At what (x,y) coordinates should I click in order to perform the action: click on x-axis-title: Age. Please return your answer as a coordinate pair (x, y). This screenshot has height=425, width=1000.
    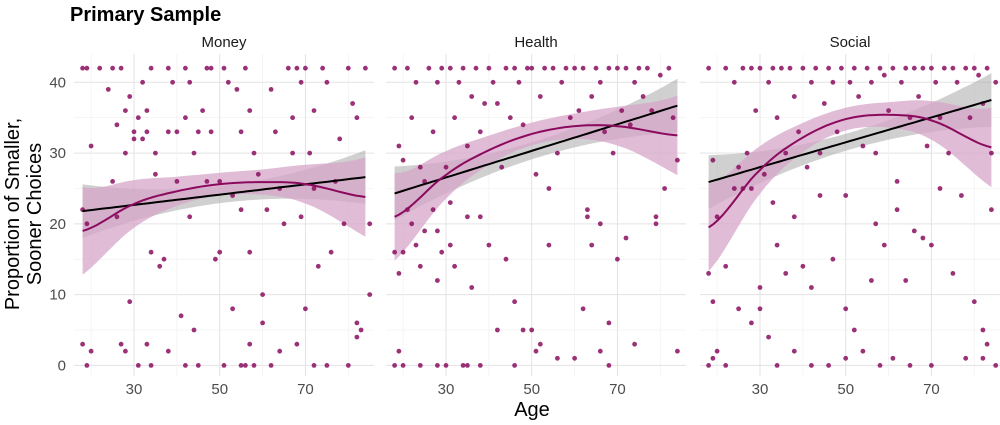
    Looking at the image, I should click on (532, 410).